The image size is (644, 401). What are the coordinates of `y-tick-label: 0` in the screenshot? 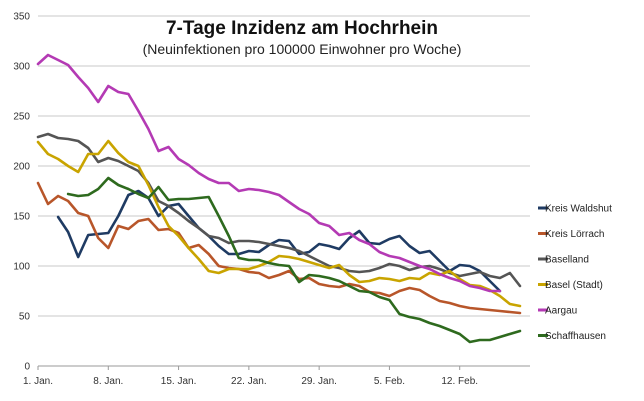 It's located at (27, 367).